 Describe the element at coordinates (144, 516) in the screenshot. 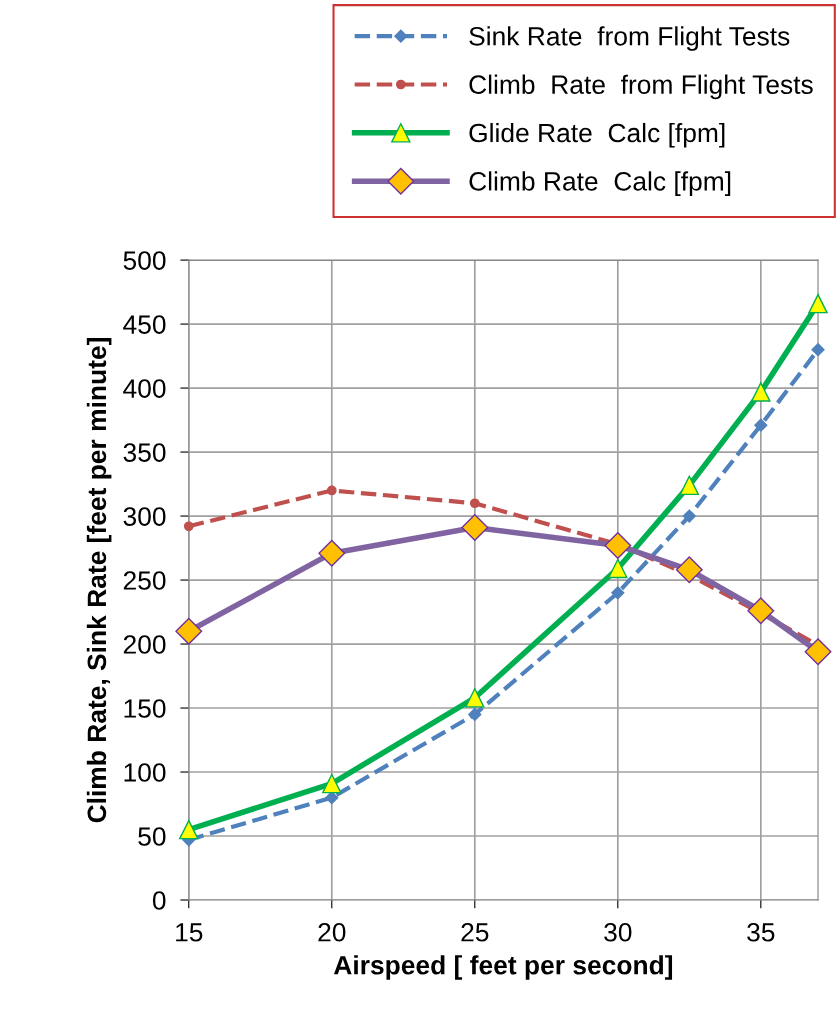

I see `y-tick-label: 300` at that location.